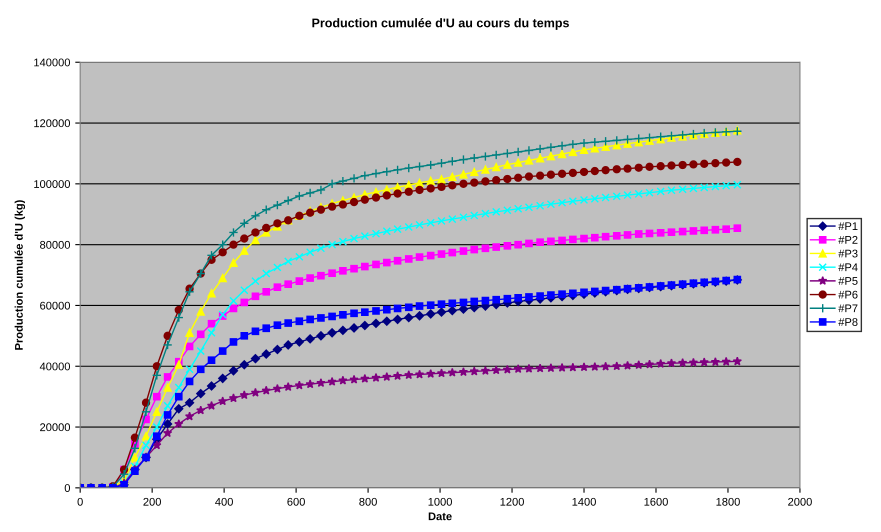  What do you see at coordinates (512, 502) in the screenshot?
I see `x-tick-label: 1200` at bounding box center [512, 502].